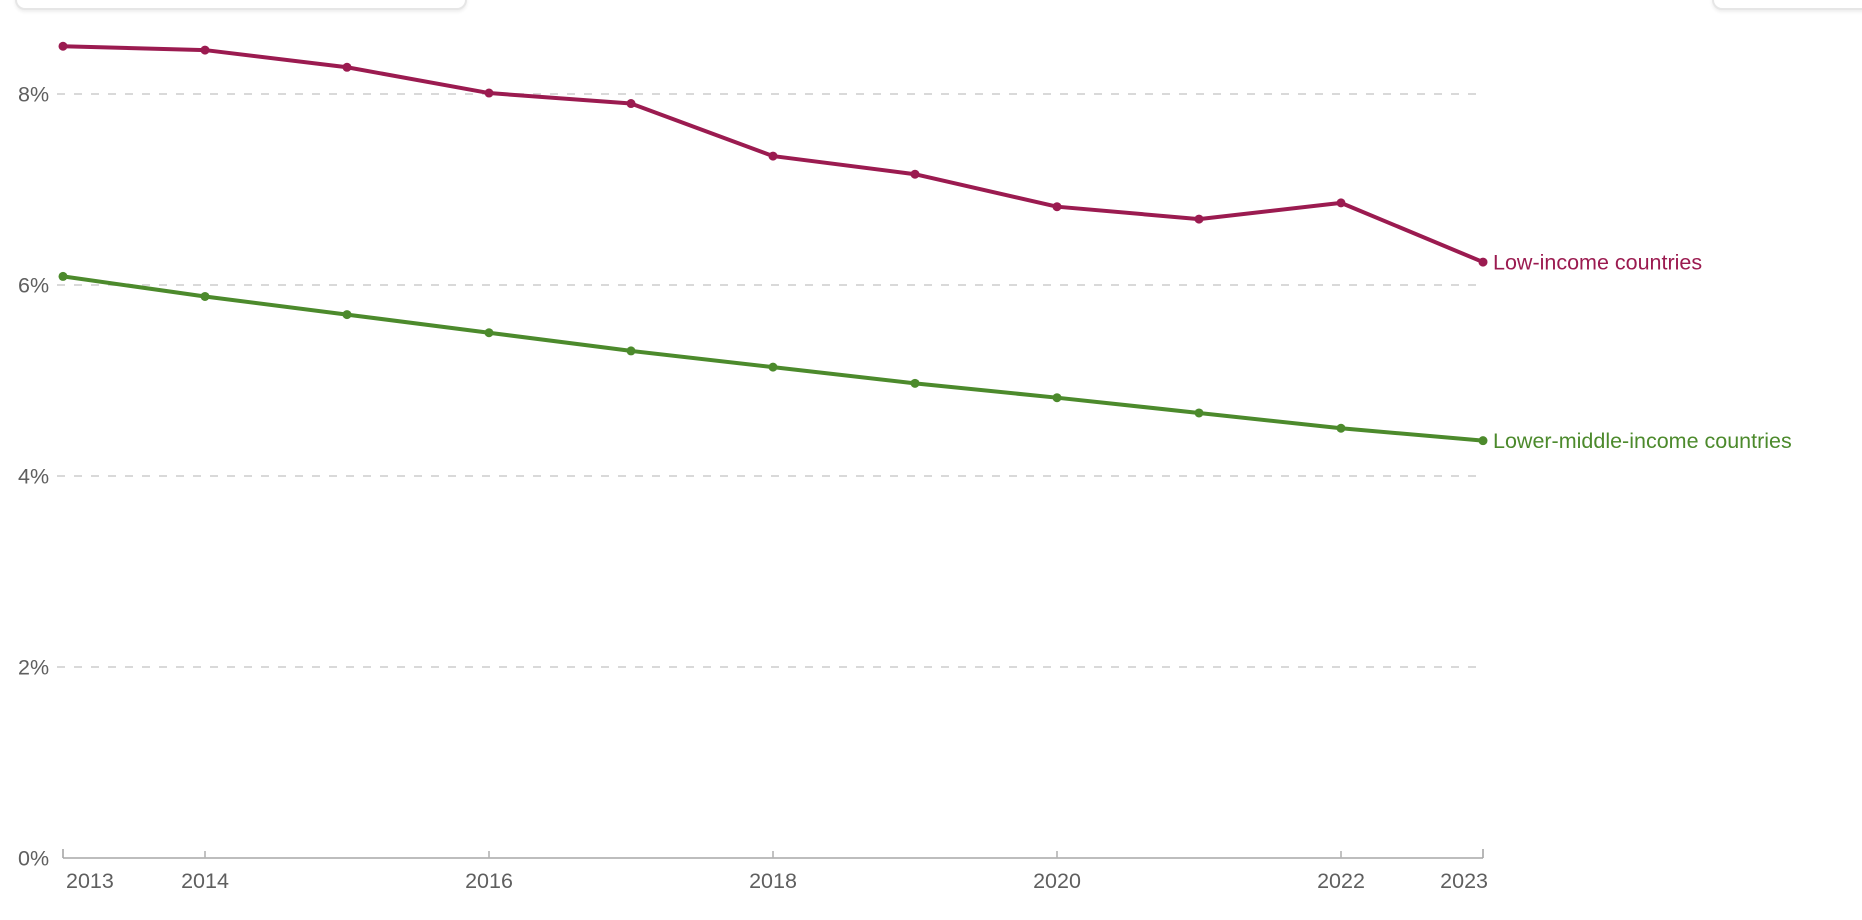 The width and height of the screenshot is (1862, 920). Describe the element at coordinates (1199, 219) in the screenshot. I see `series-0-point-2021` at that location.